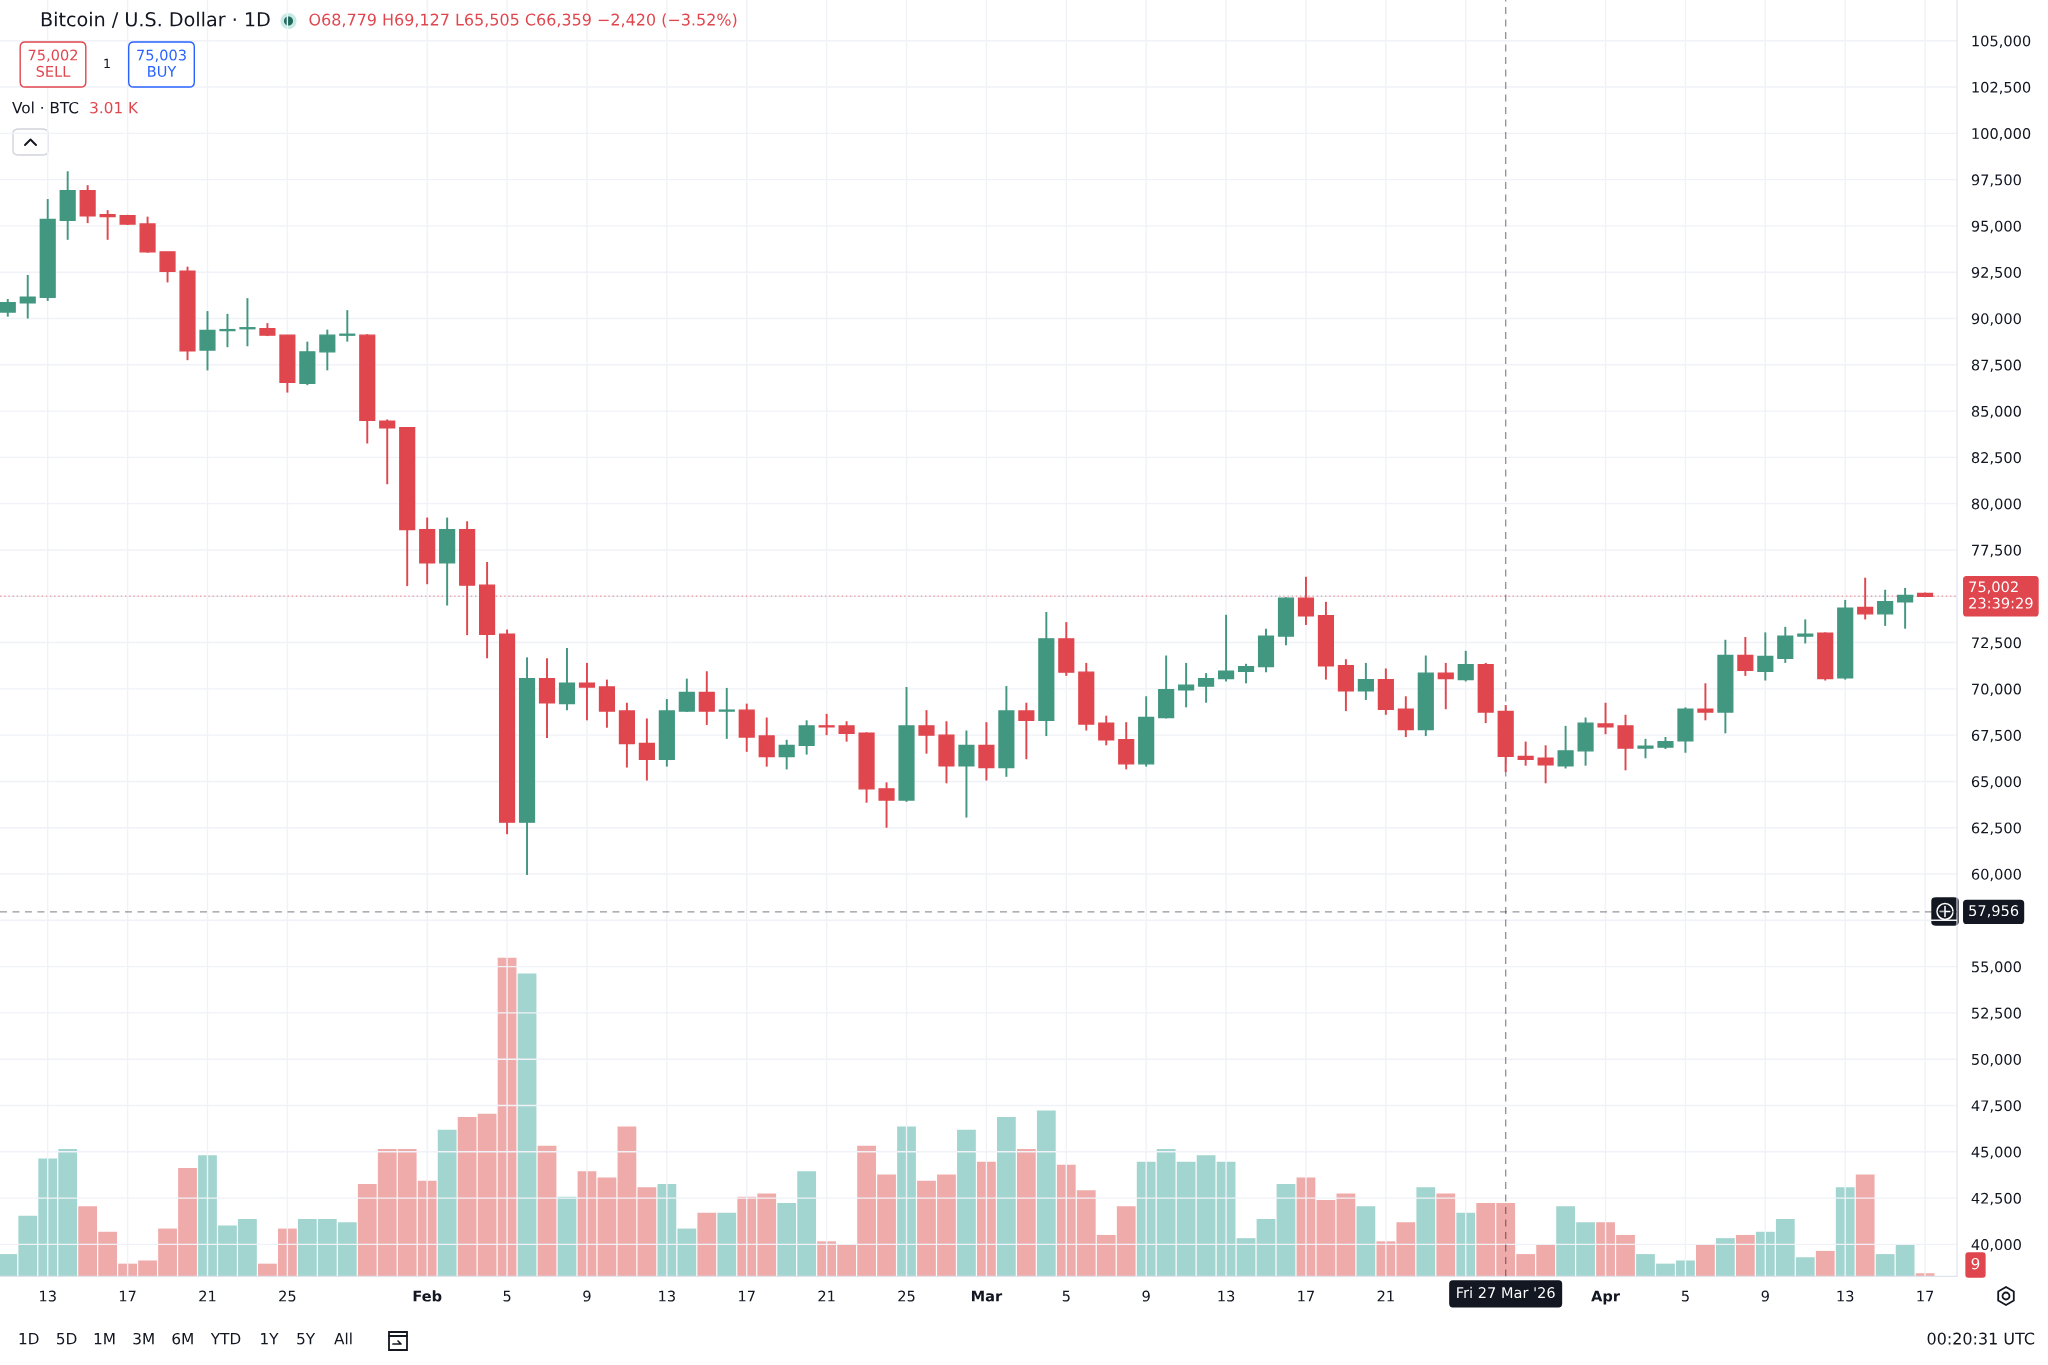 Image resolution: width=2048 pixels, height=1365 pixels. Describe the element at coordinates (1996, 1060) in the screenshot. I see `y-tick-label: 50,000` at that location.